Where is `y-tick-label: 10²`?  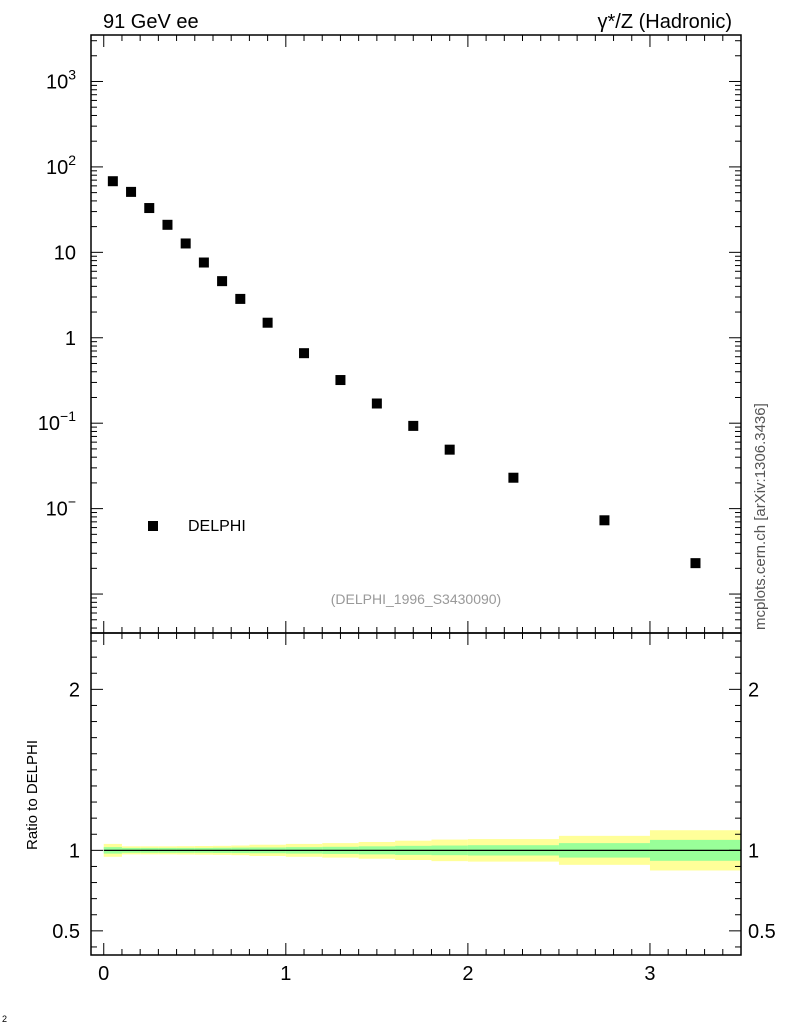
y-tick-label: 10² is located at coordinates (61, 165).